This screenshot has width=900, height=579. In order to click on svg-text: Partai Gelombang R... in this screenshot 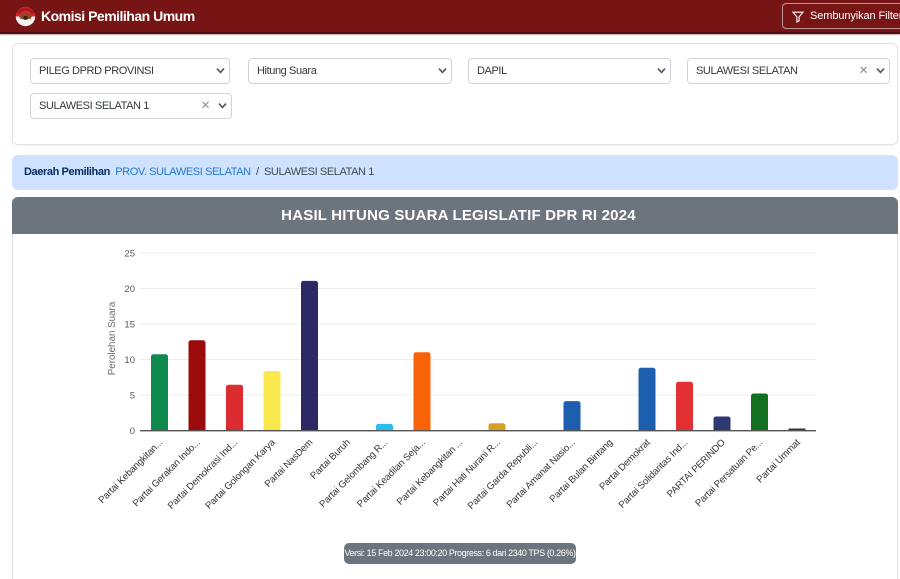, I will do `click(353, 473)`.